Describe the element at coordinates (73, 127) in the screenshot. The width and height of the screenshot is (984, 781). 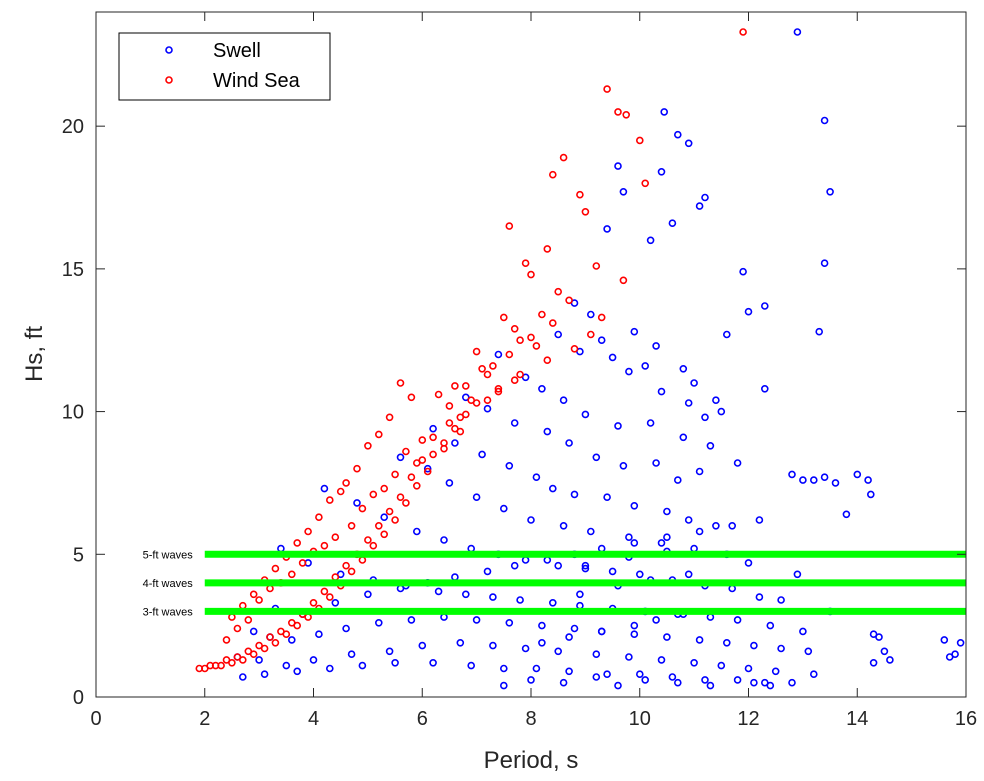
I see `y-tick-label: 20` at that location.